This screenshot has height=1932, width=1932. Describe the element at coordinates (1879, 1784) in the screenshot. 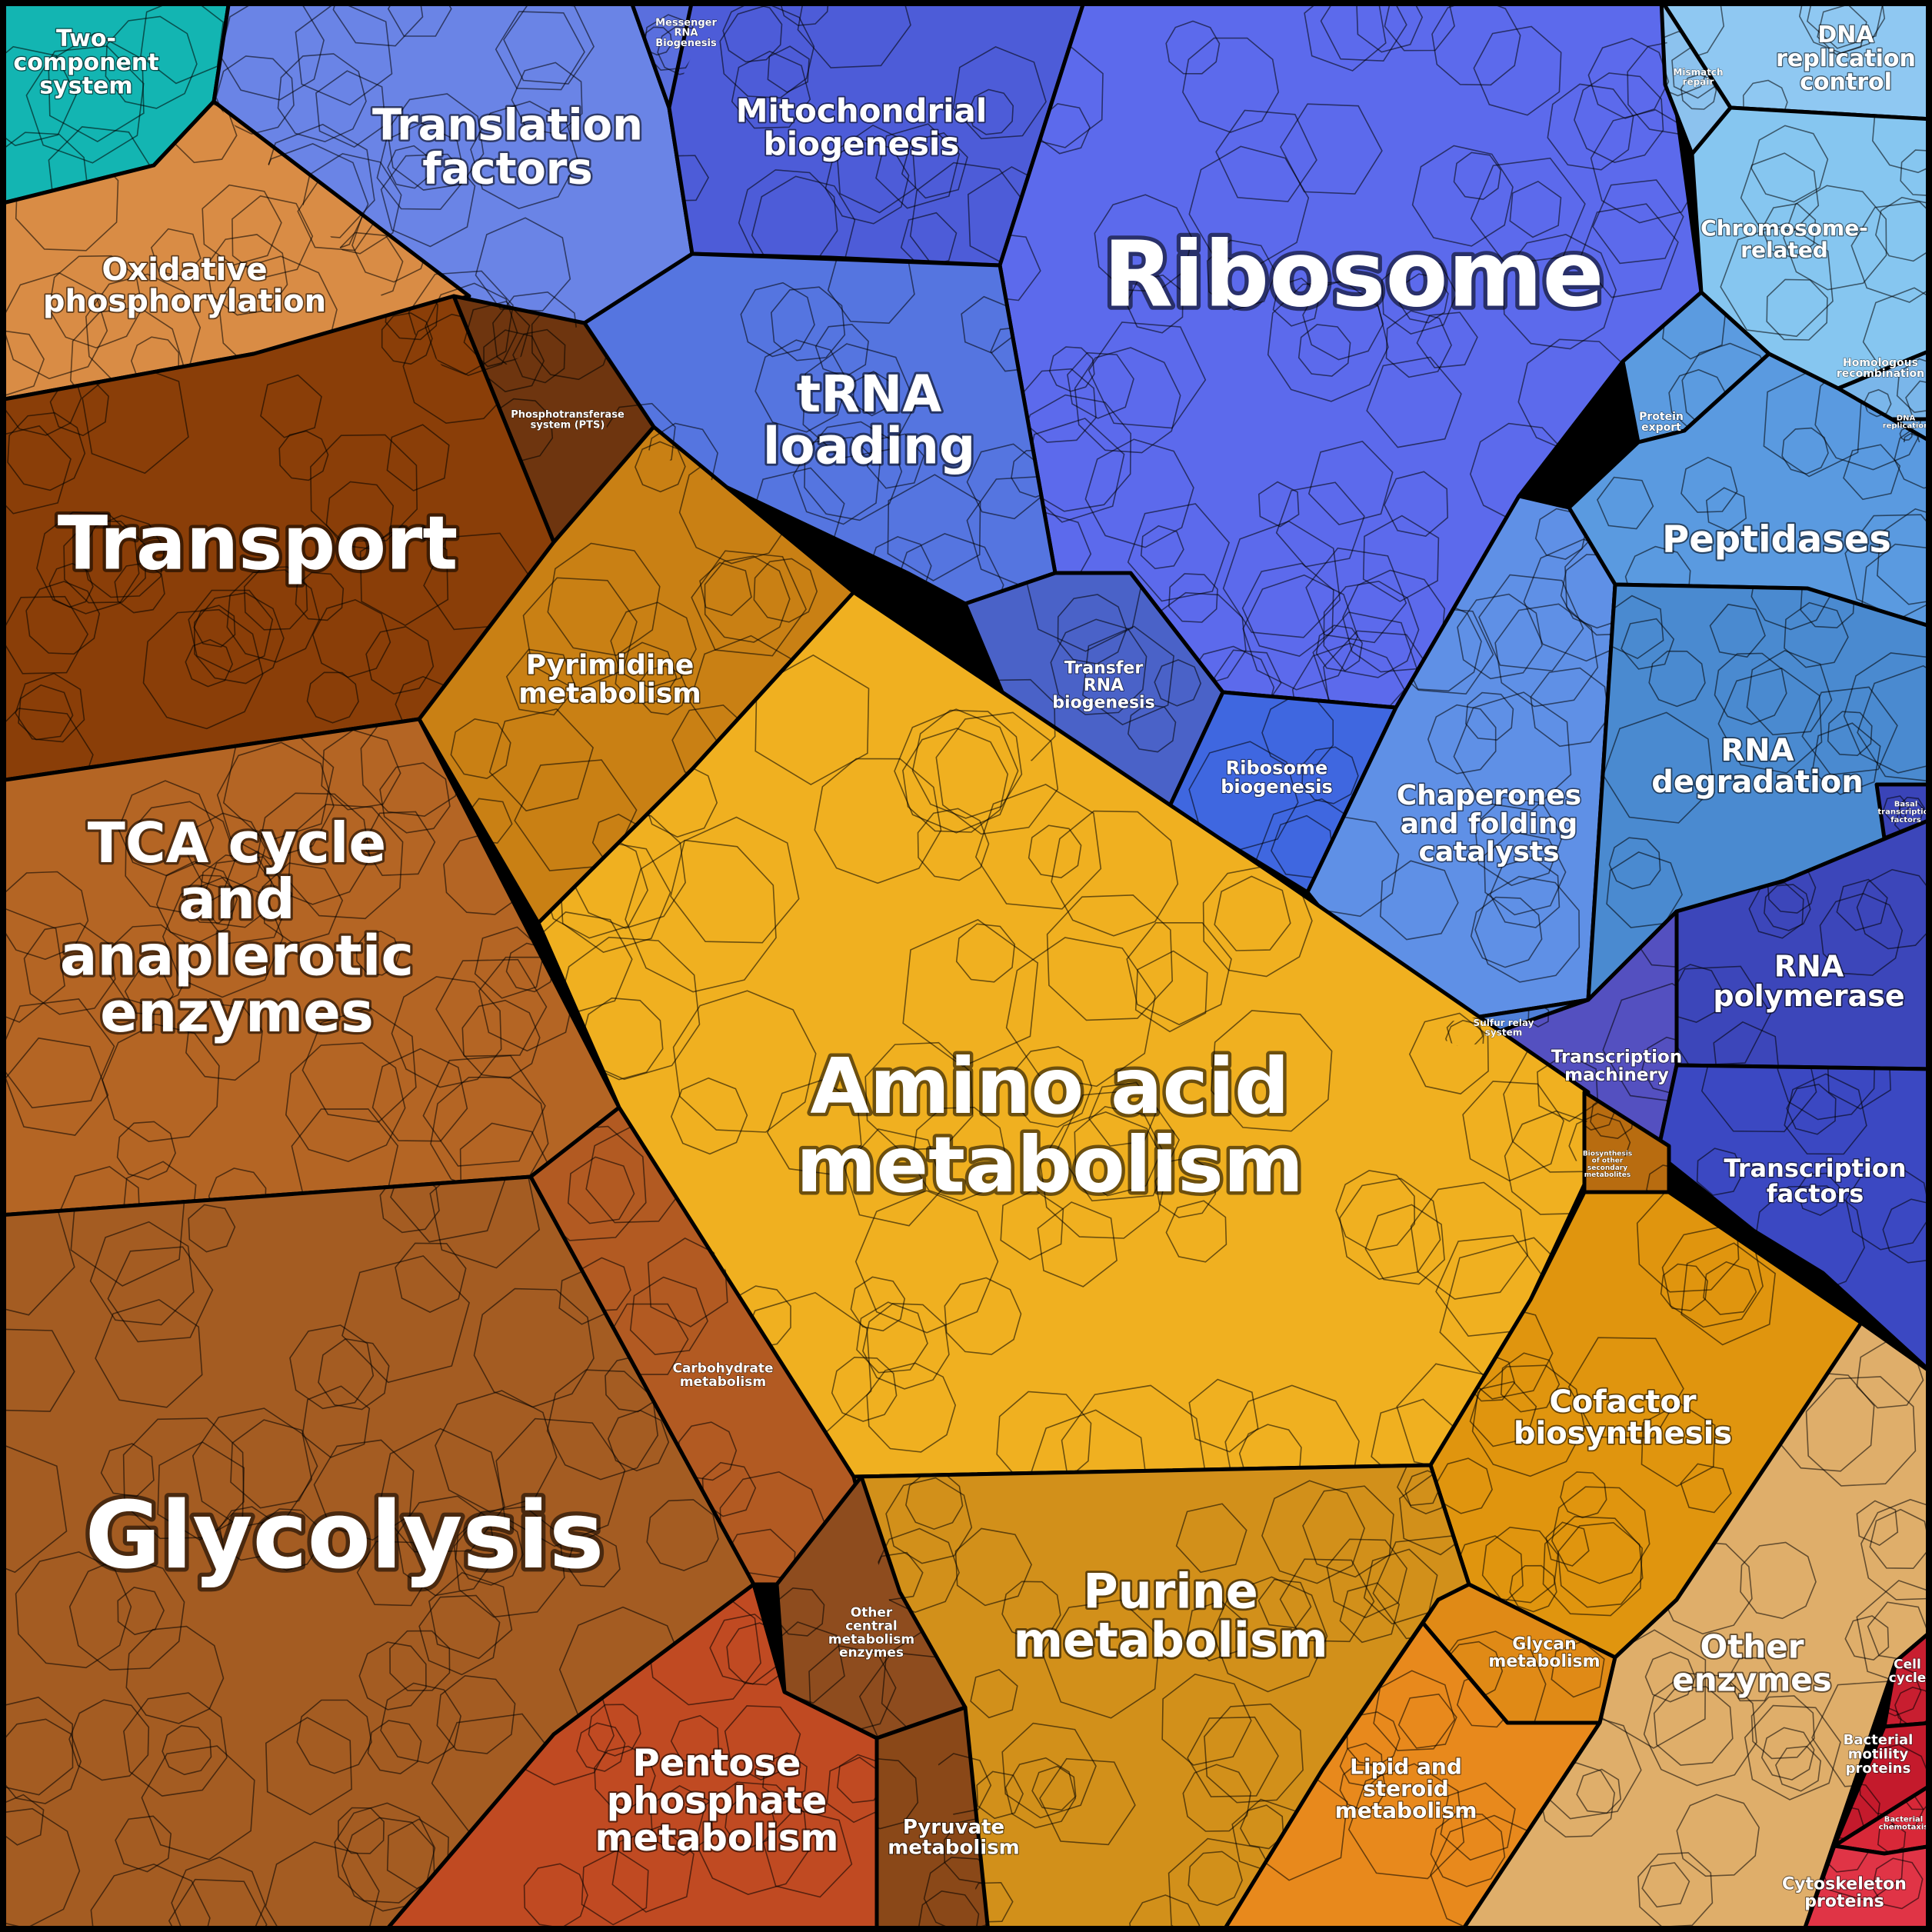

I see `region-bacterial-motility-proteins` at that location.